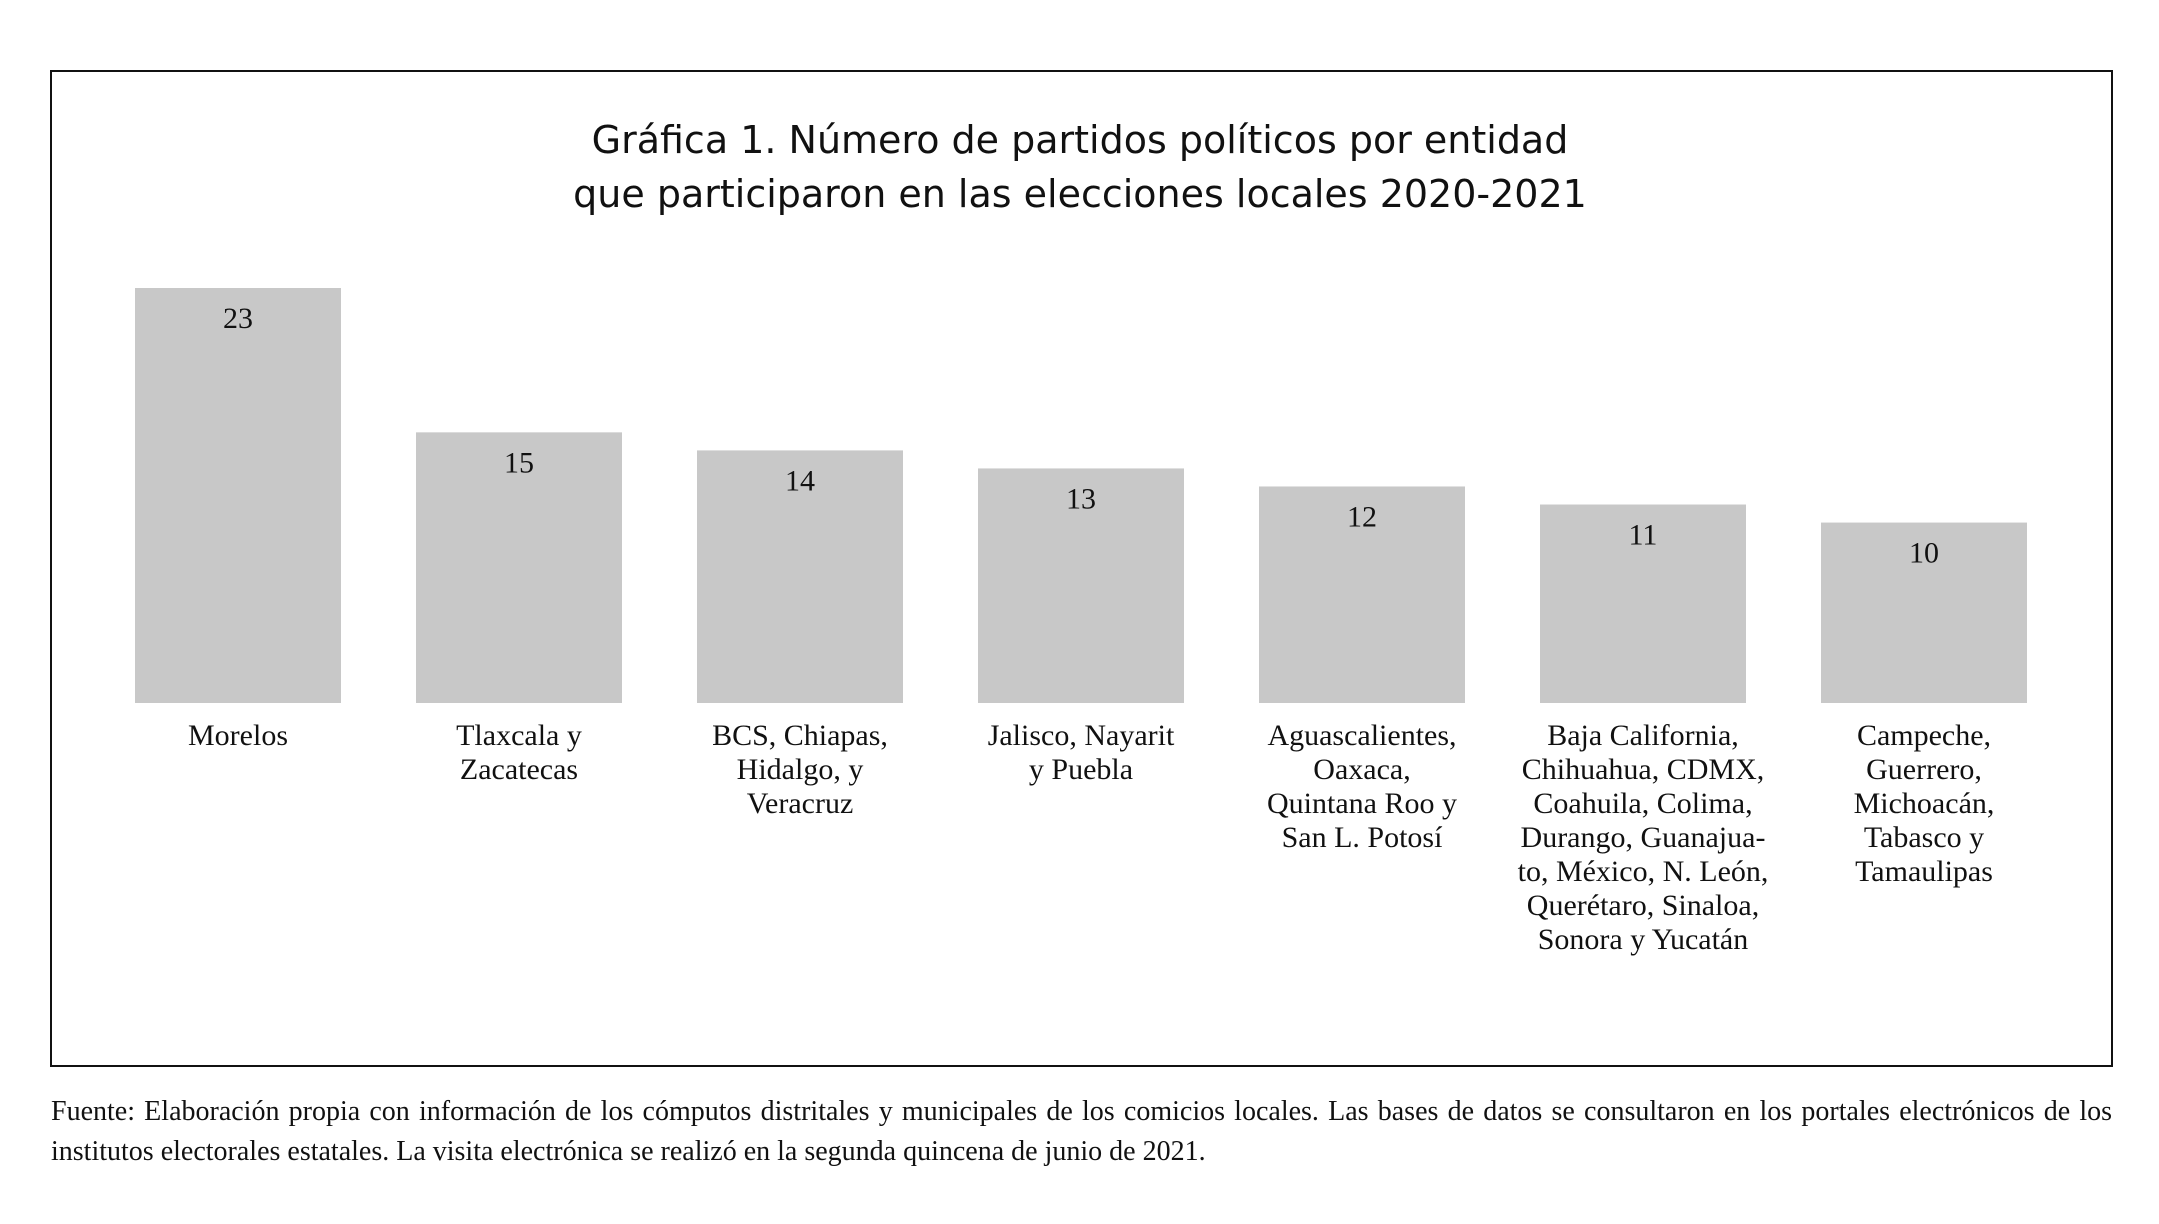 Image resolution: width=2159 pixels, height=1224 pixels. I want to click on value-label: 10, so click(1924, 553).